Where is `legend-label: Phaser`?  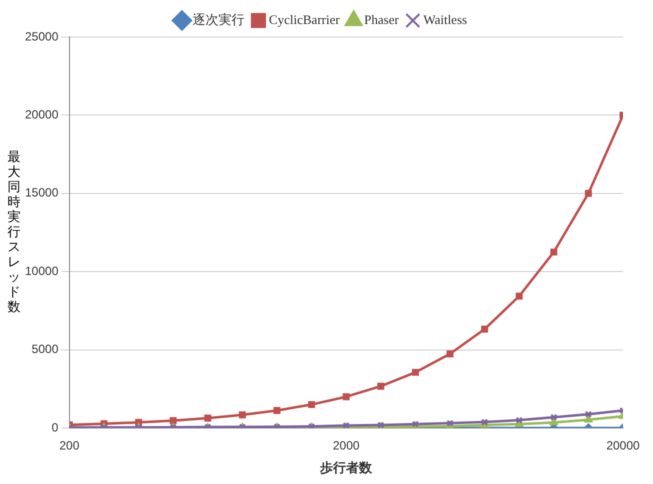 legend-label: Phaser is located at coordinates (382, 19).